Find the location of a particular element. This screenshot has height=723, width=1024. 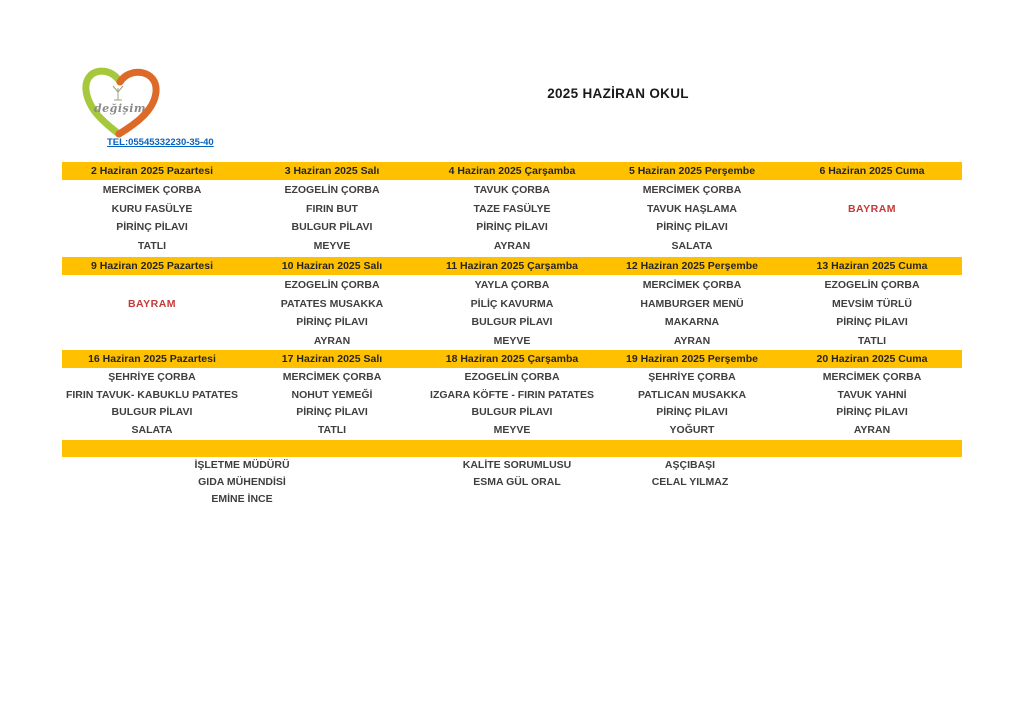

menu-item: TAVUK ÇORBA is located at coordinates (512, 190).